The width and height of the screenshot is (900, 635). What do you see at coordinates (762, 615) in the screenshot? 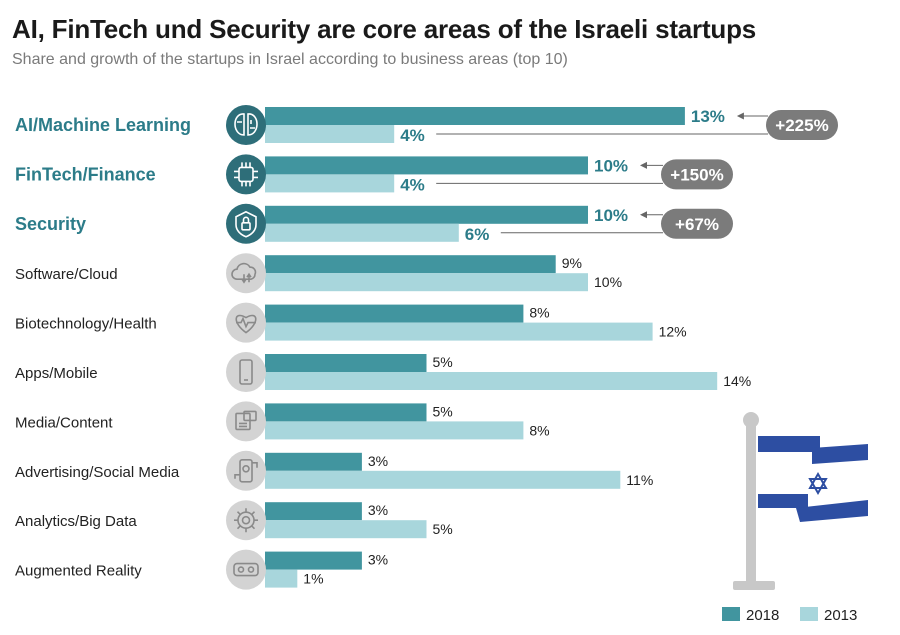
I see `legend-label-2018: 2018` at bounding box center [762, 615].